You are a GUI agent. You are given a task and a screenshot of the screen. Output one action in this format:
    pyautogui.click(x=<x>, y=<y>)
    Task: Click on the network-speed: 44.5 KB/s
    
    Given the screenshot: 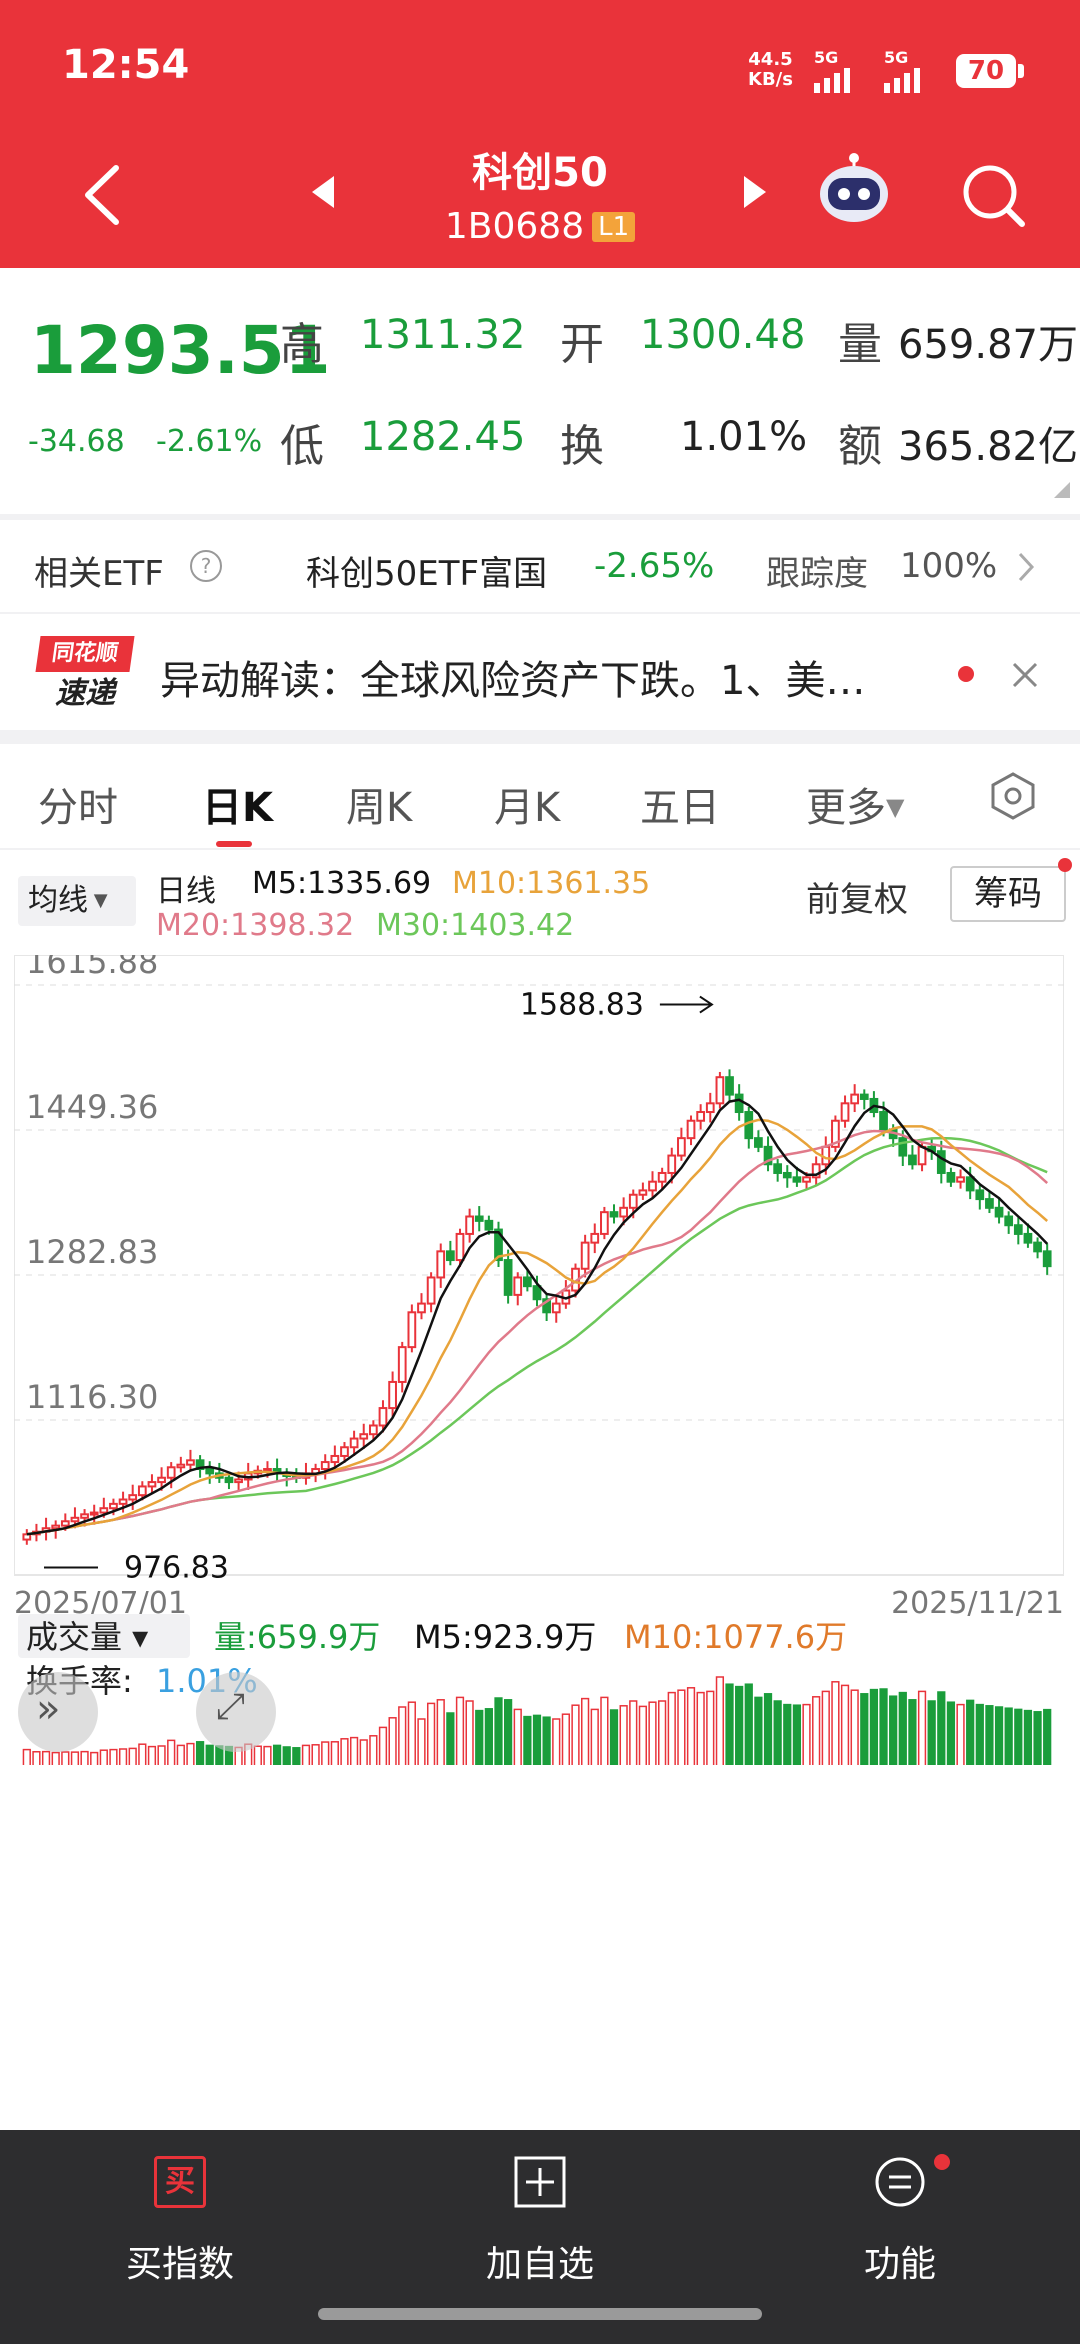 What is the action you would take?
    pyautogui.click(x=770, y=70)
    